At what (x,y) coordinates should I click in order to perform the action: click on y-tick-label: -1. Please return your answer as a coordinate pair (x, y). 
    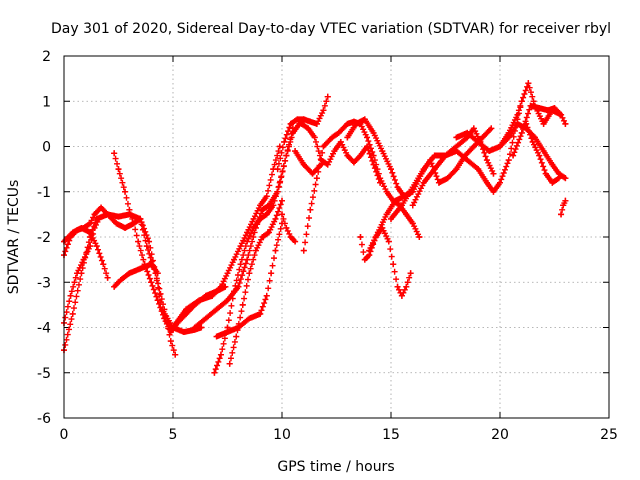
    Looking at the image, I should click on (44, 193).